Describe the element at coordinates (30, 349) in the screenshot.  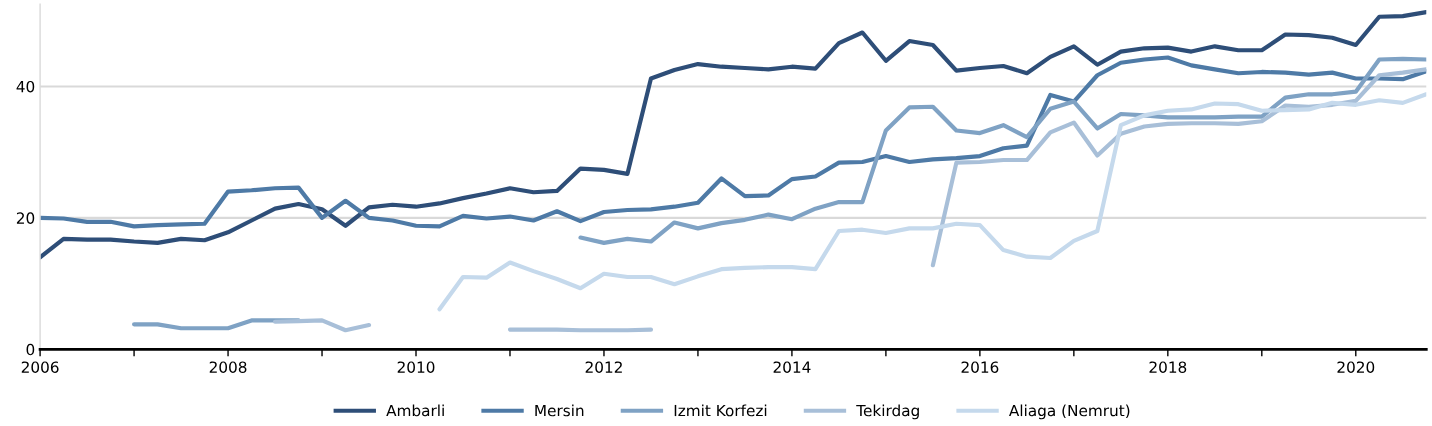
I see `y-tick-label: 0` at that location.